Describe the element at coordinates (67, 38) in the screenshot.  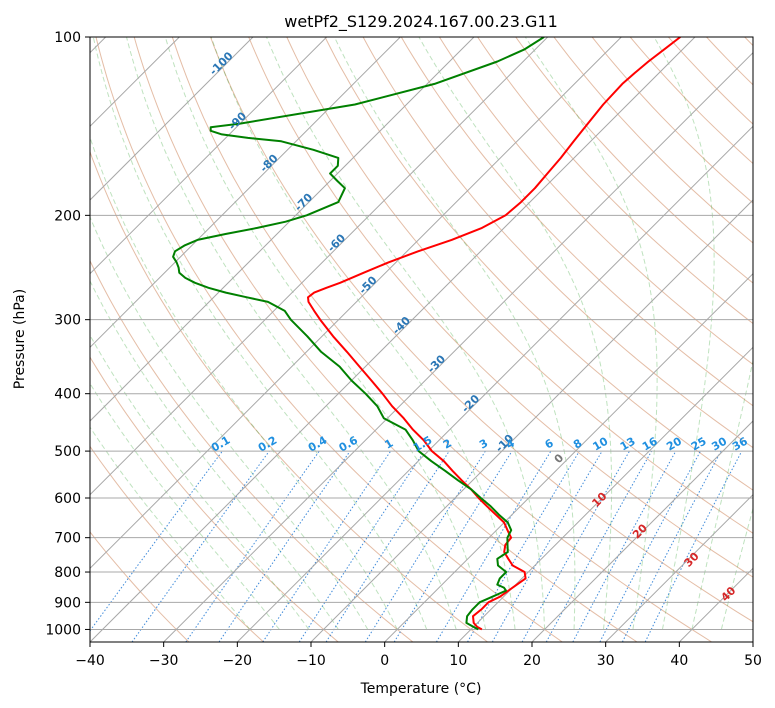
I see `y-tick-label: 100` at that location.